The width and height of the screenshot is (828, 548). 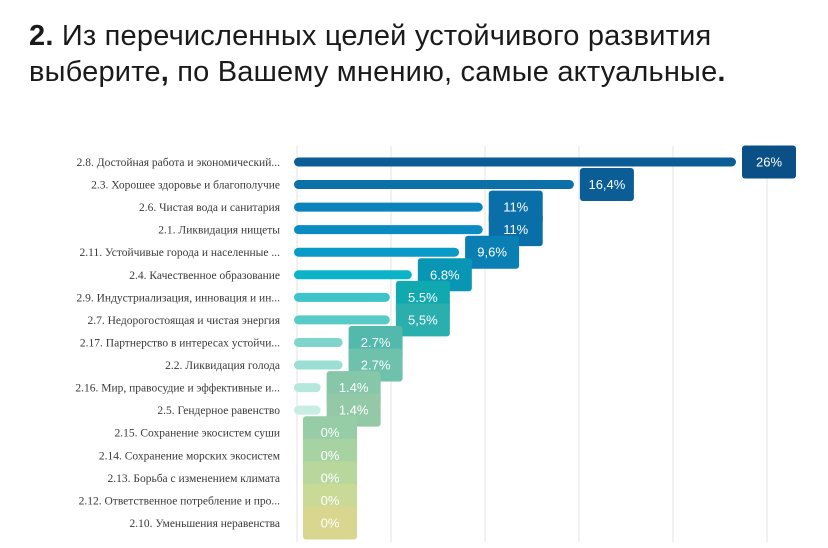 I want to click on value-label: 5,5%, so click(x=423, y=319).